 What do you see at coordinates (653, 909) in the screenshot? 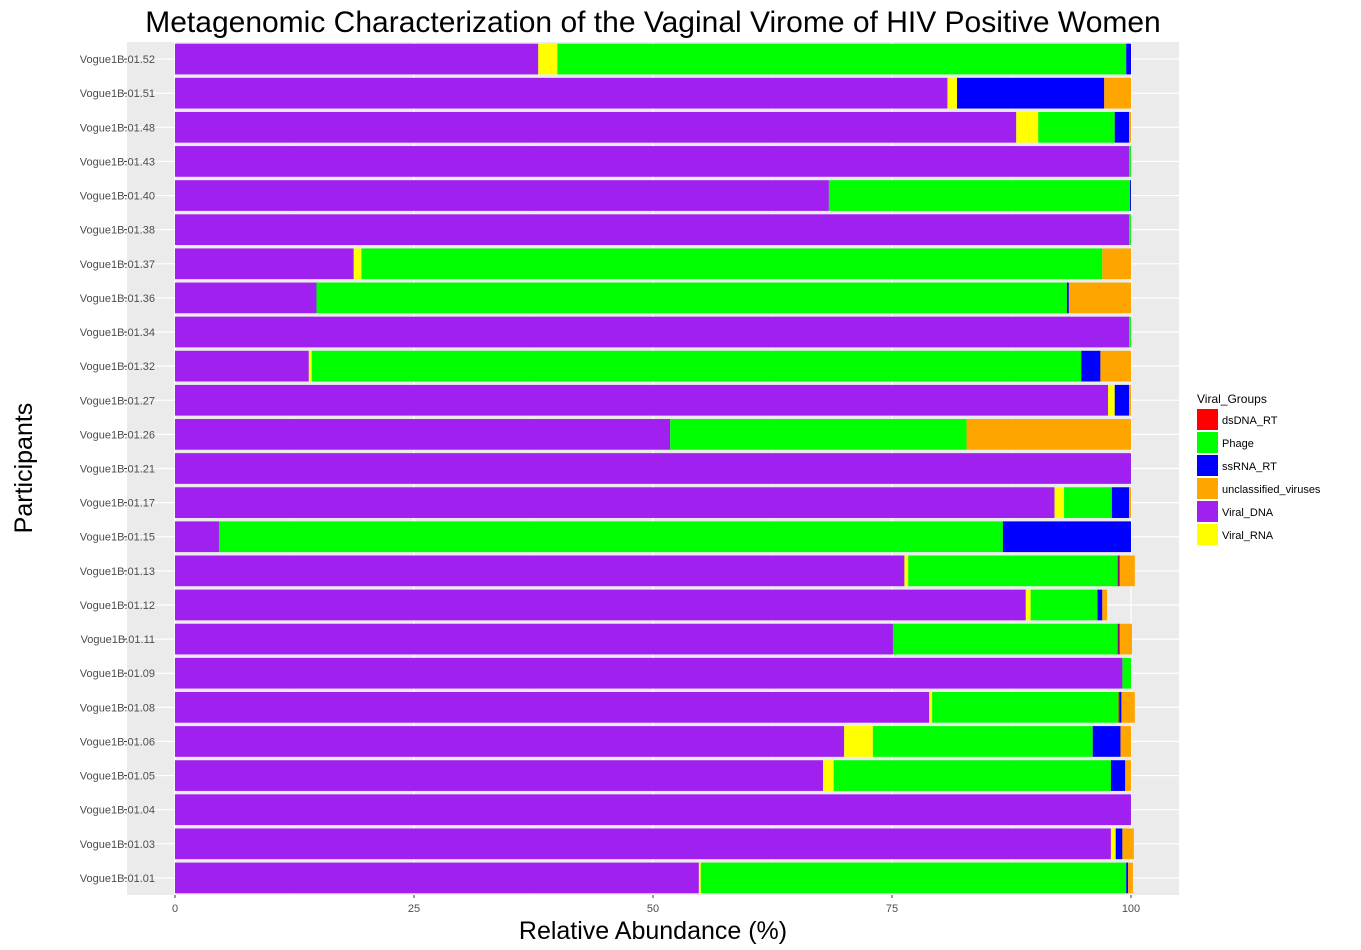
I see `x-tick-label: 50` at bounding box center [653, 909].